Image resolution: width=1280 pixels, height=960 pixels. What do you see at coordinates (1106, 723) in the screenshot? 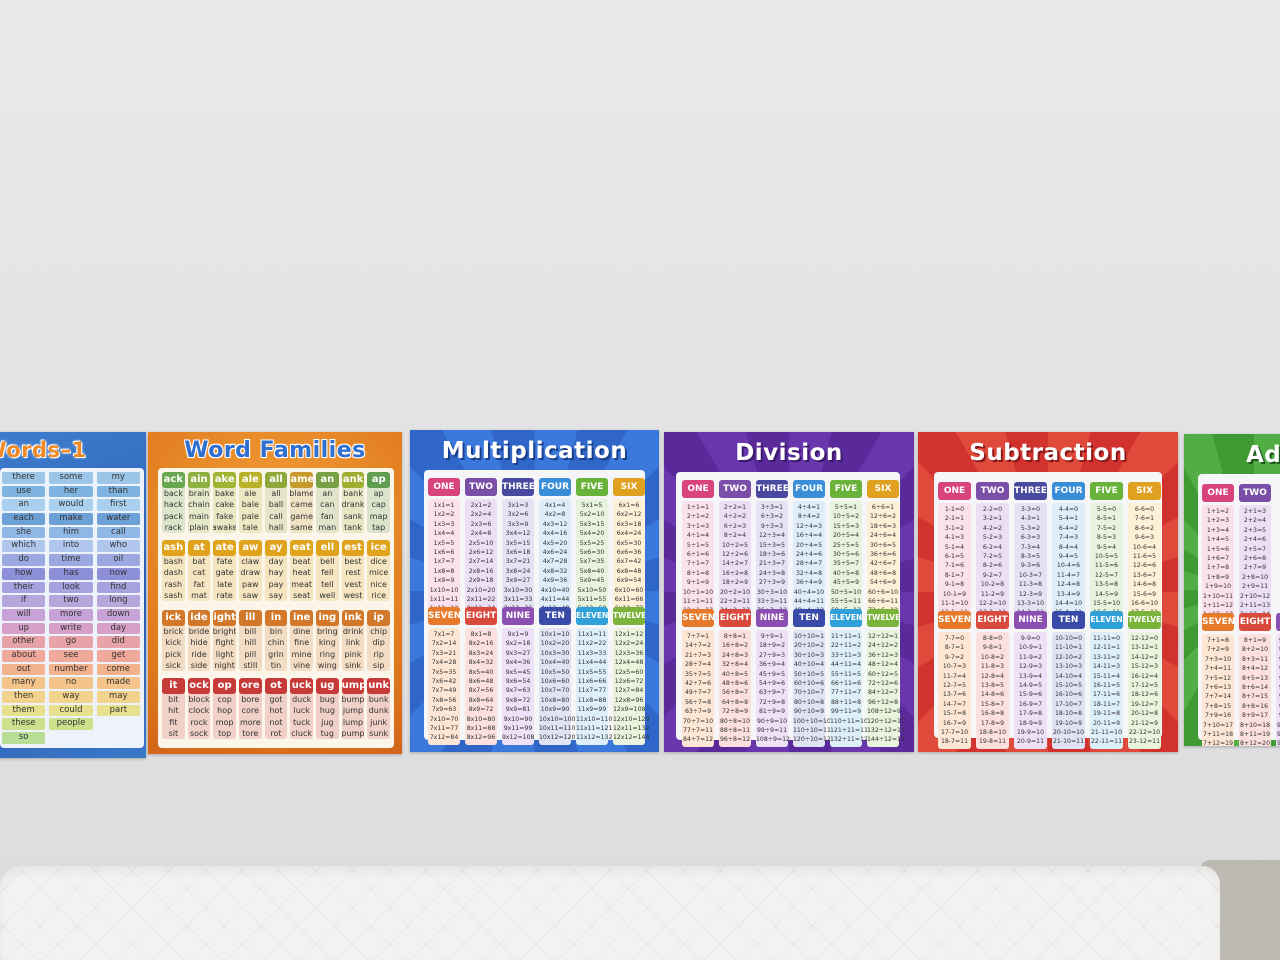
I see `math-fact: 20-11=9` at bounding box center [1106, 723].